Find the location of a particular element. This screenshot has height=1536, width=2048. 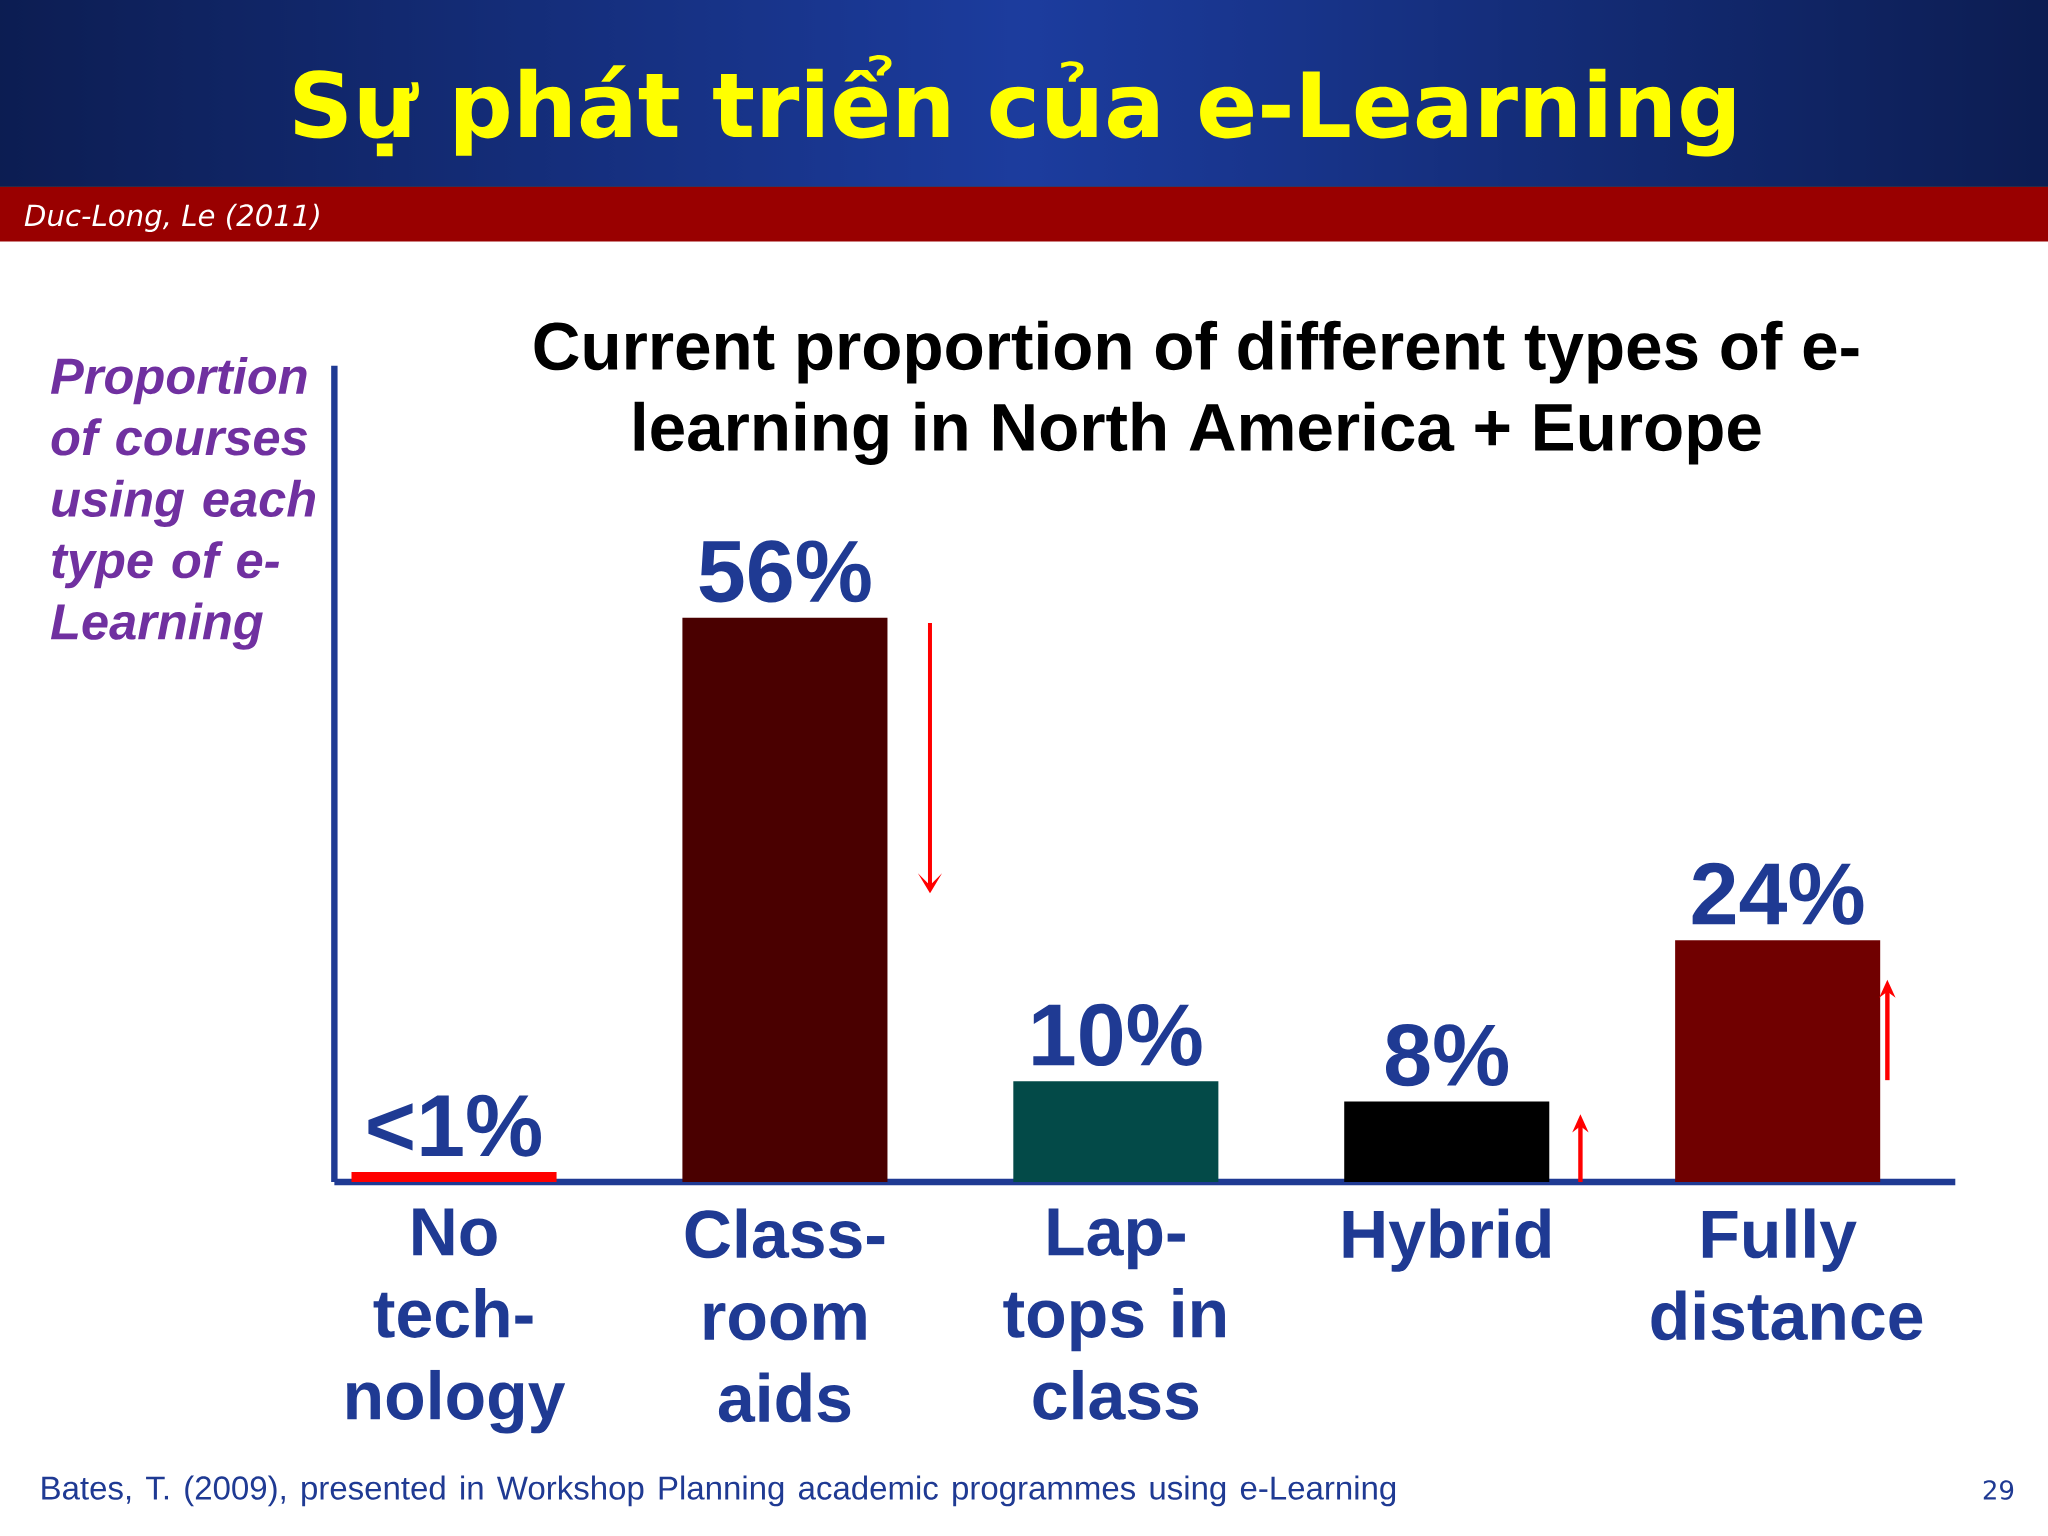

text: Duc-Long, Le (2011) is located at coordinates (171, 218).